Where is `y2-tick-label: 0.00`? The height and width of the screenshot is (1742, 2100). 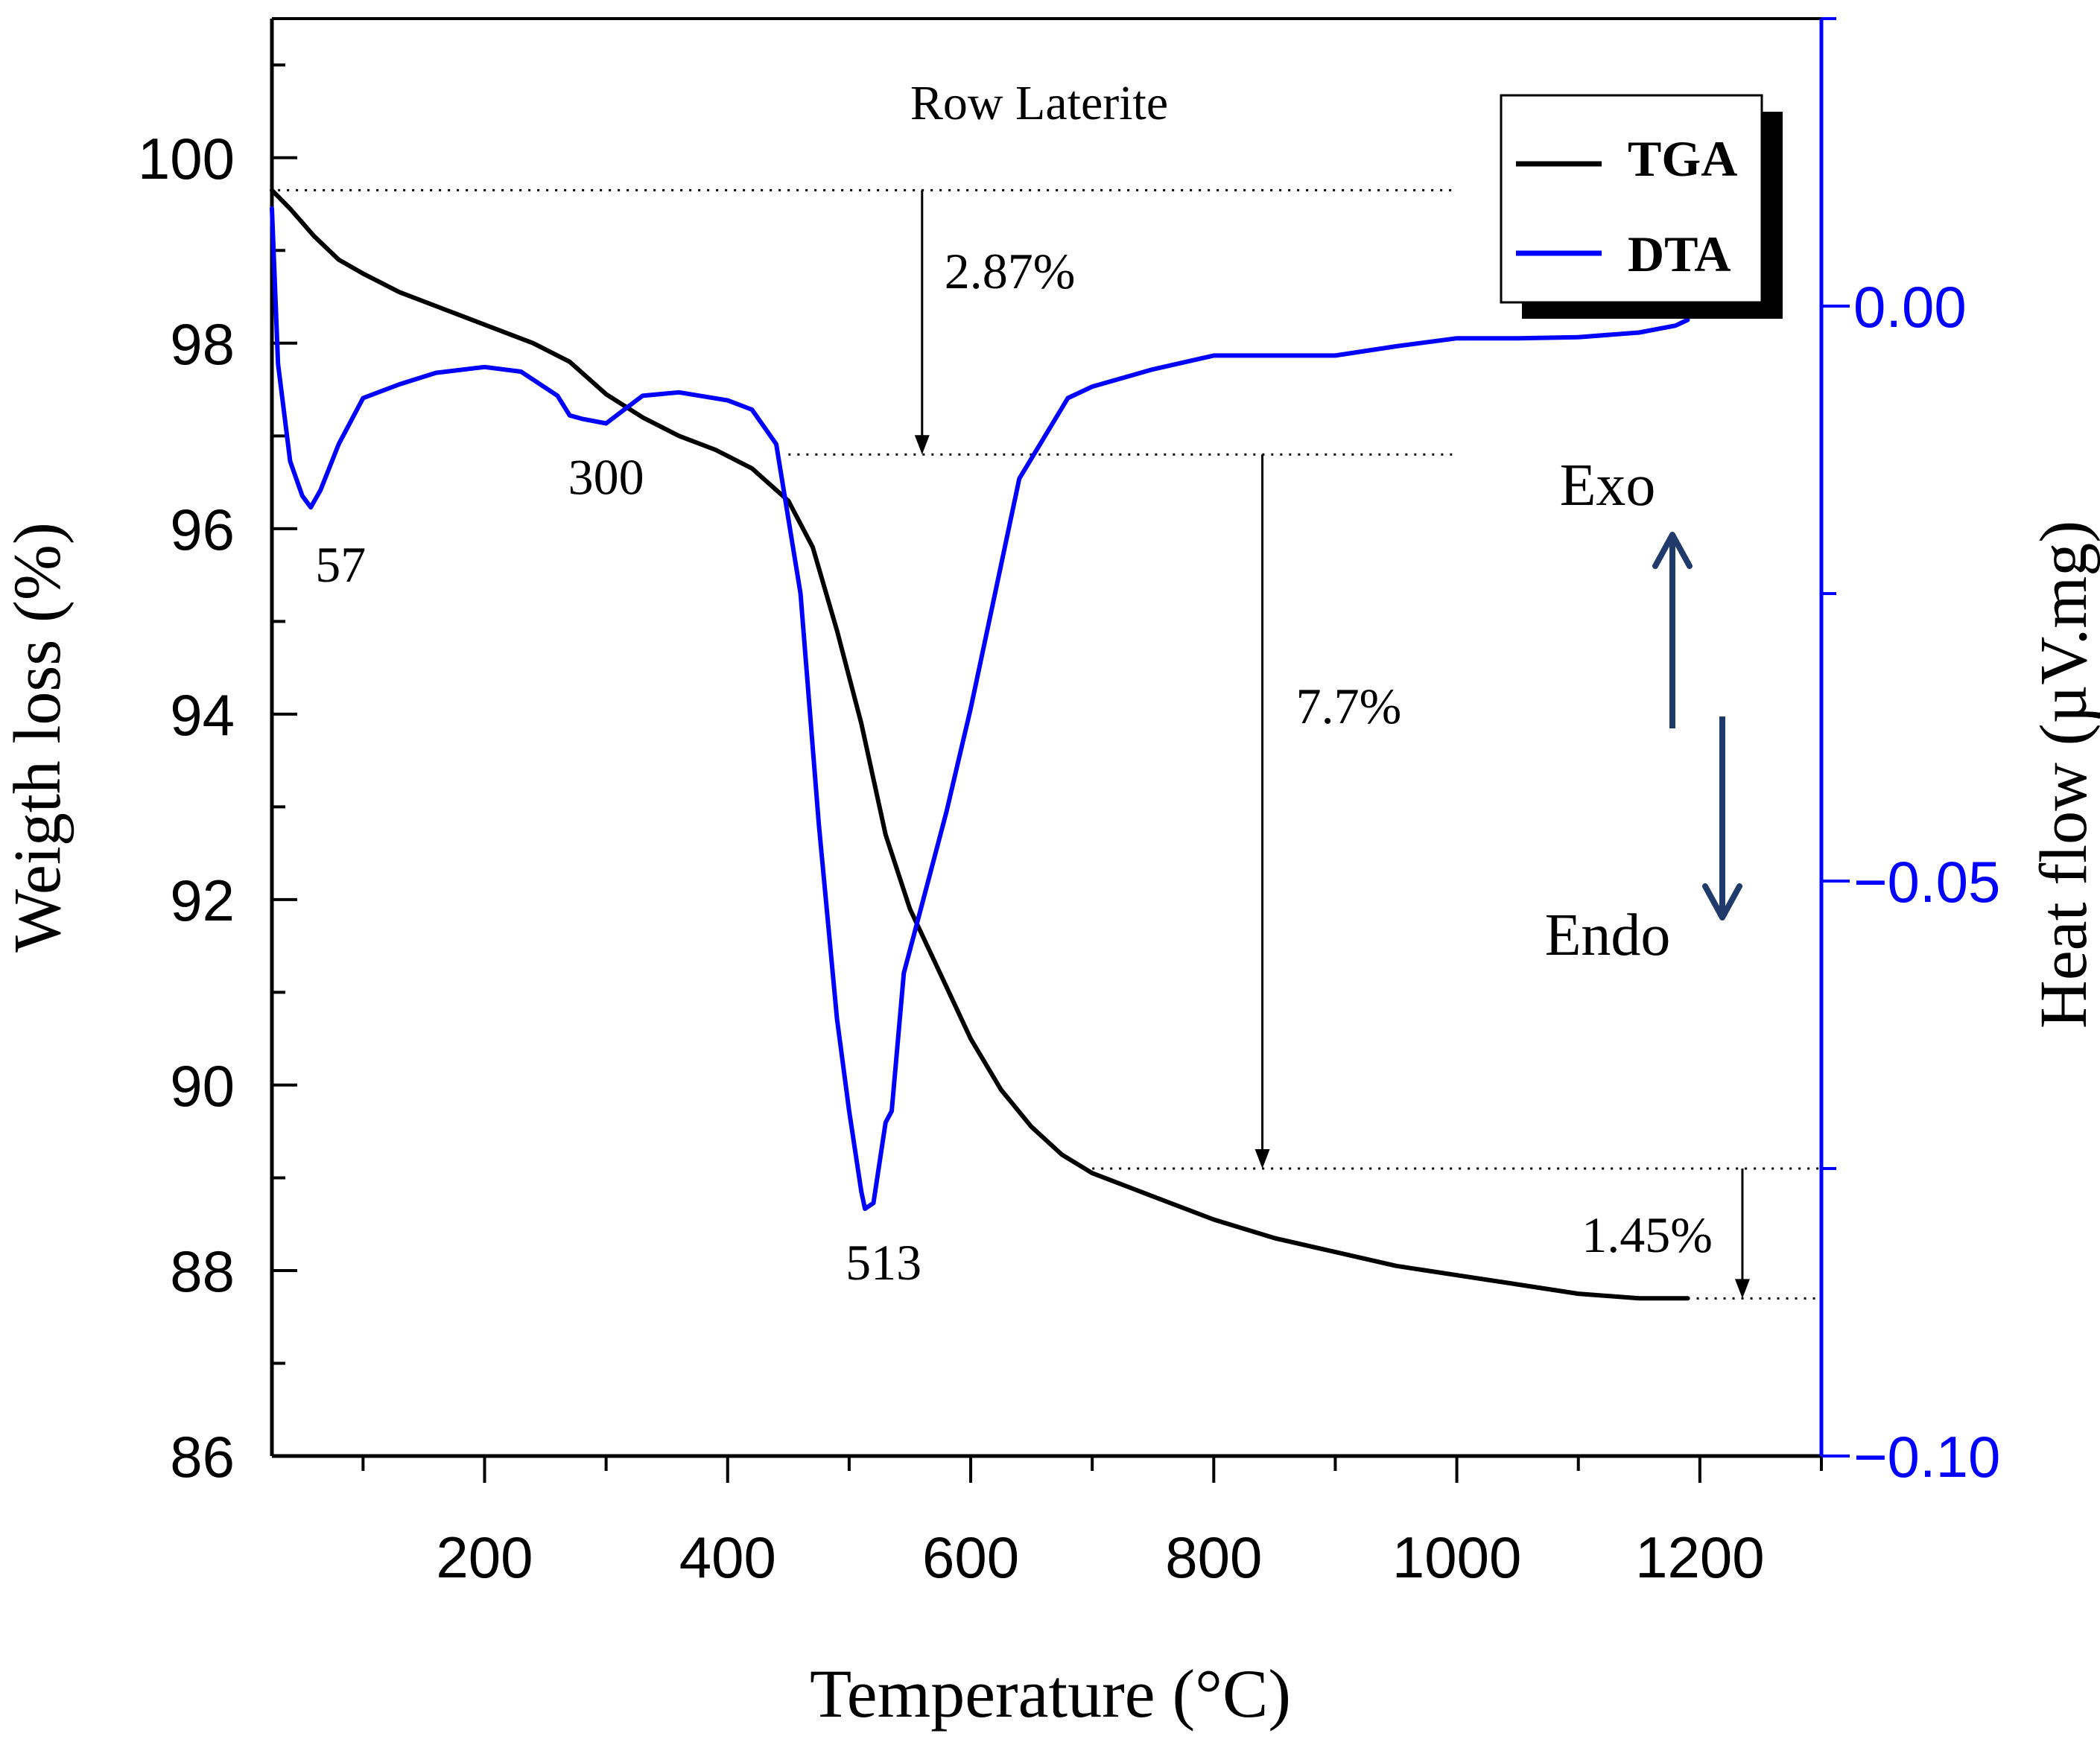
y2-tick-label: 0.00 is located at coordinates (1910, 307).